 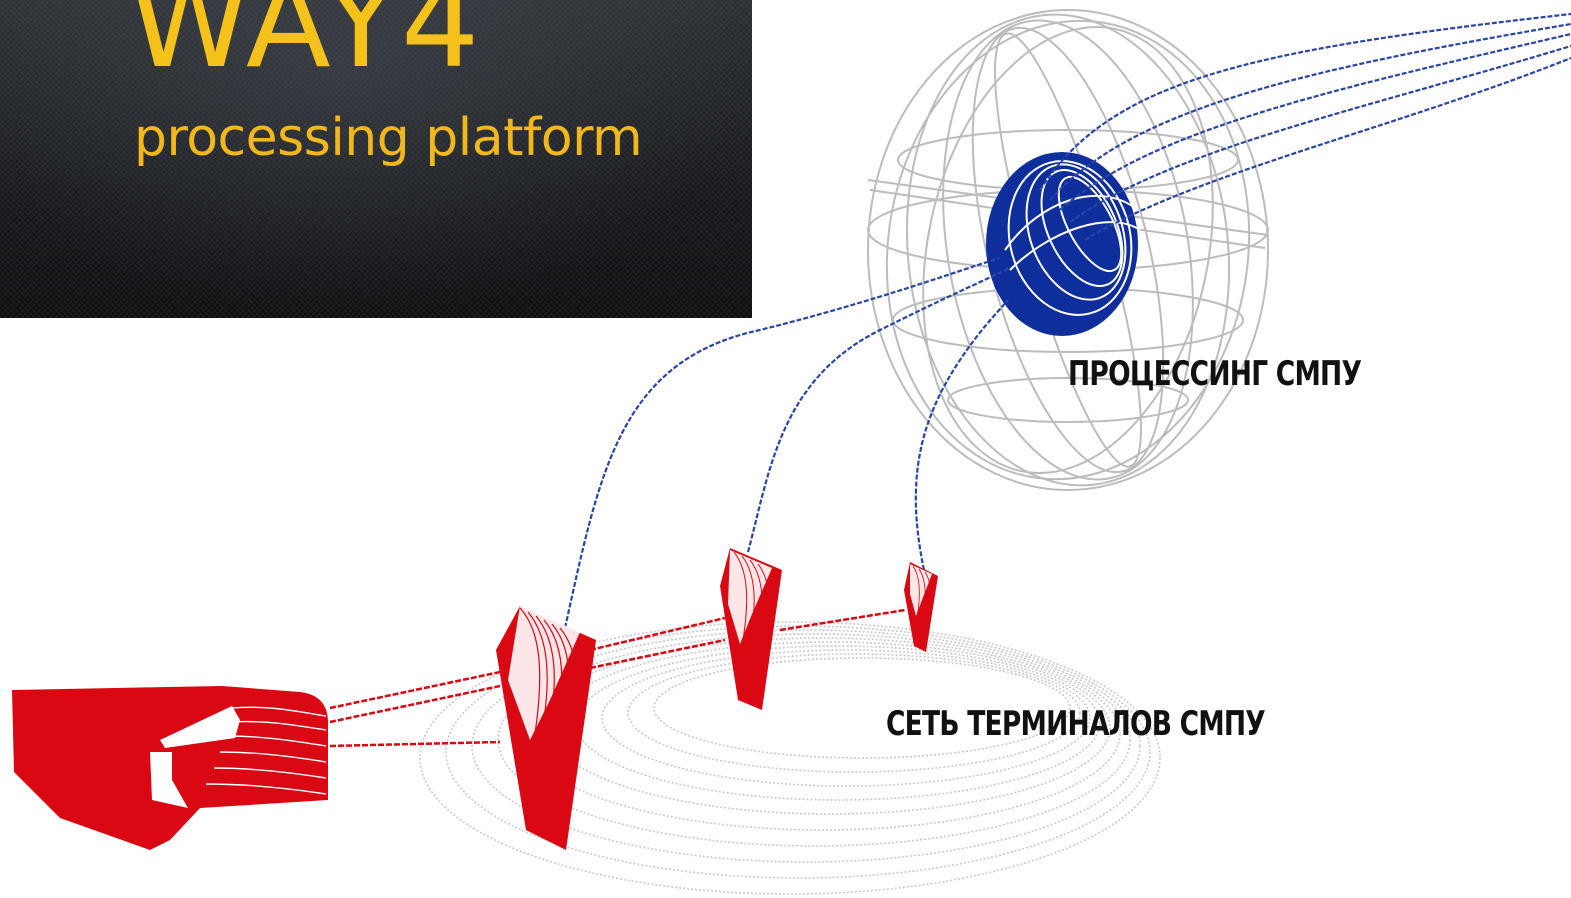 What do you see at coordinates (1076, 724) in the screenshot?
I see `terminal-network-label: СЕТЬ ТЕРМИНАЛОВ СМПУ` at bounding box center [1076, 724].